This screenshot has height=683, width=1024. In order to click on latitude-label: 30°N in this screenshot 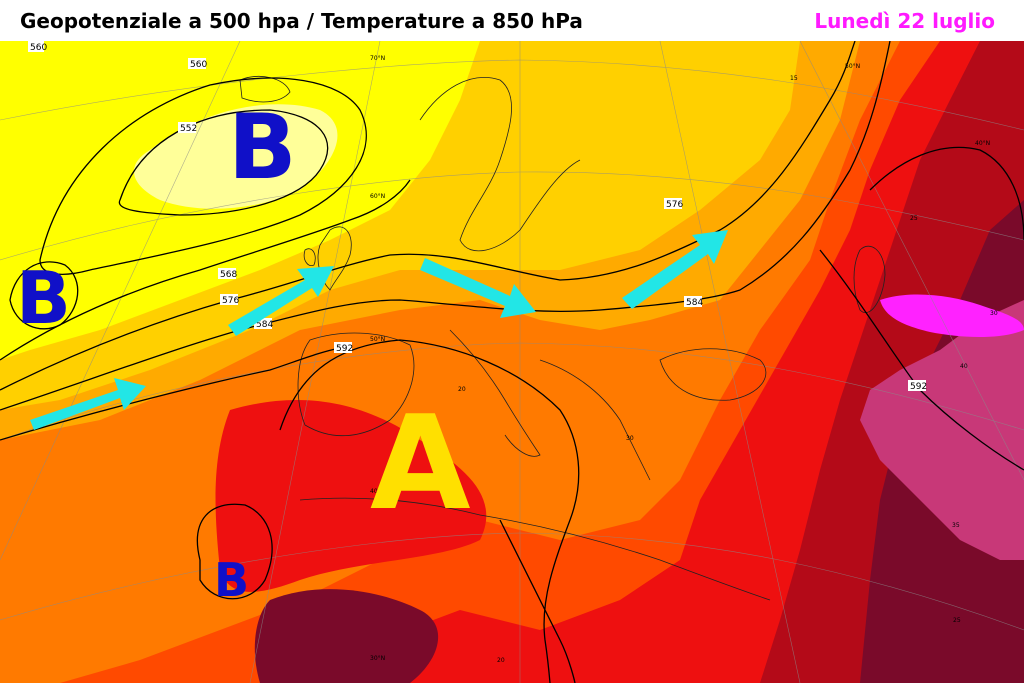, I will do `click(377, 658)`.